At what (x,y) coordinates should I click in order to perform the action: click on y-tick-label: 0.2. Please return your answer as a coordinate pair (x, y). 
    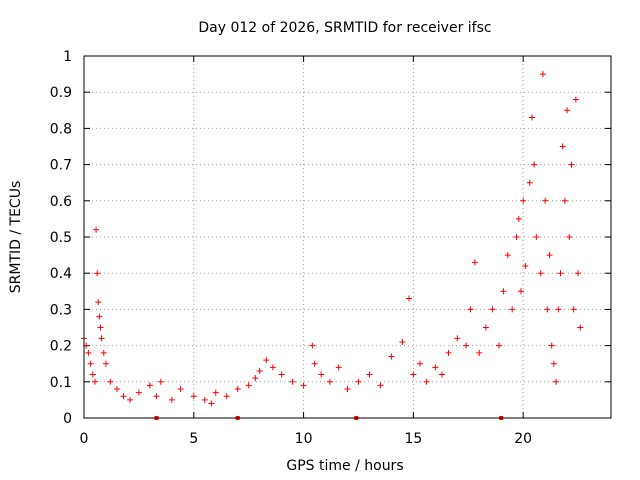
    Looking at the image, I should click on (61, 347).